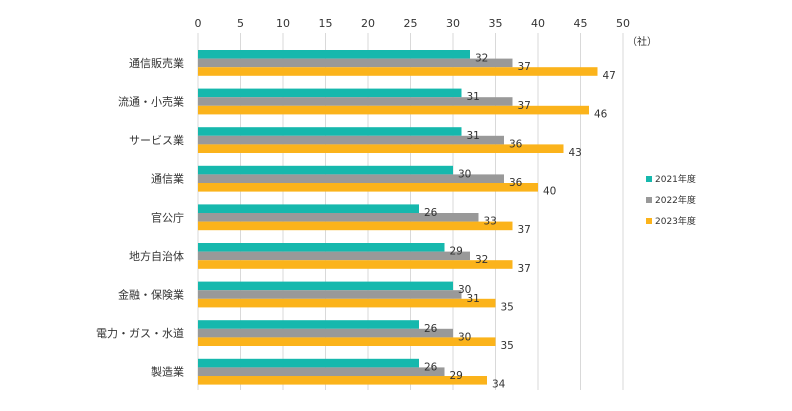  I want to click on x-tick-label: 45, so click(581, 23).